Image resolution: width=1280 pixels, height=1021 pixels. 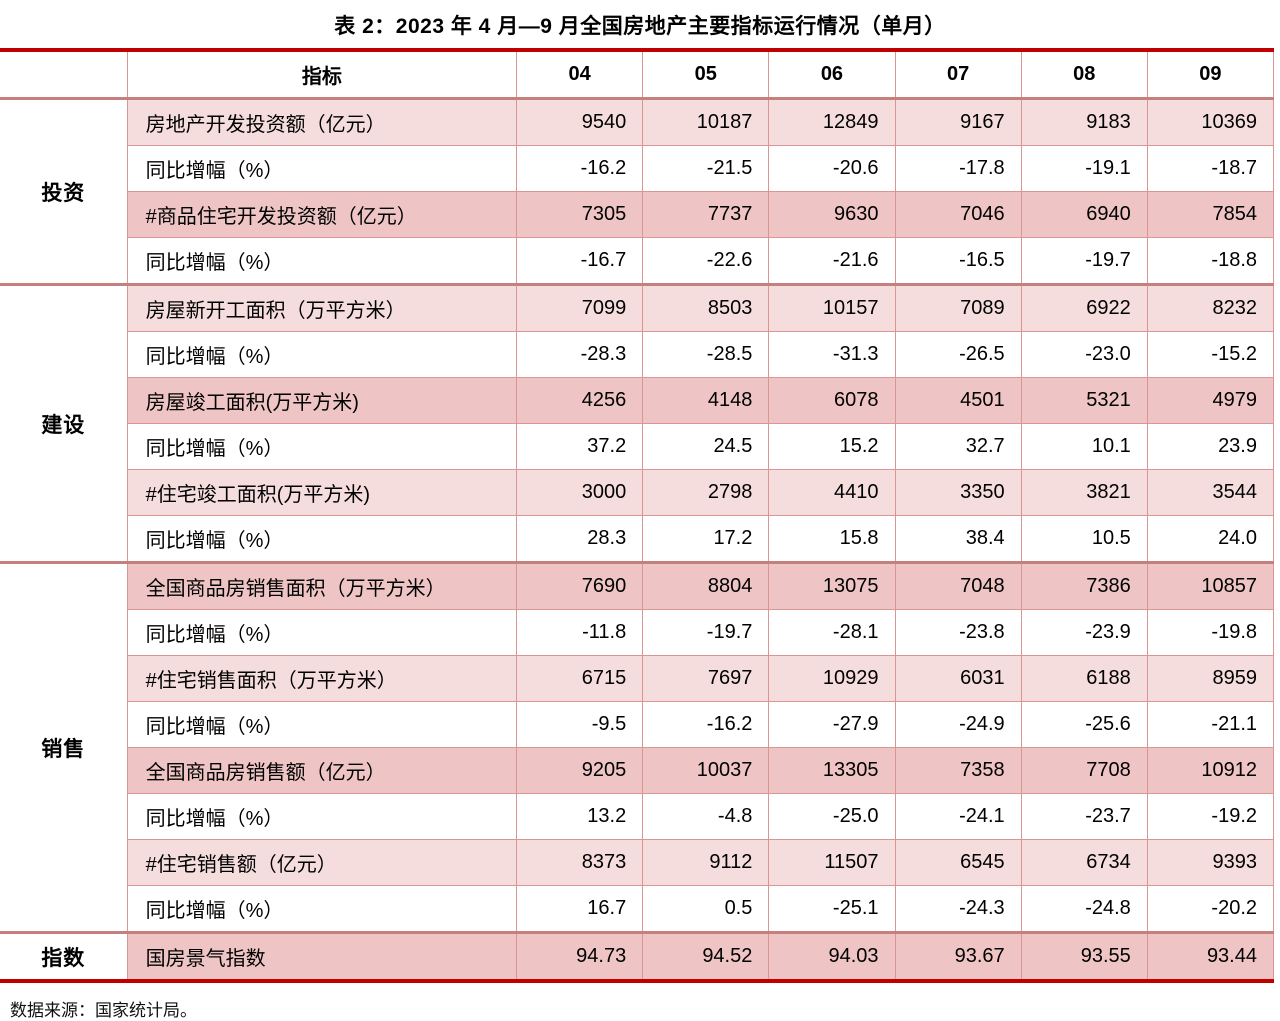 What do you see at coordinates (64, 956) in the screenshot?
I see `group-label-cell: 指数` at bounding box center [64, 956].